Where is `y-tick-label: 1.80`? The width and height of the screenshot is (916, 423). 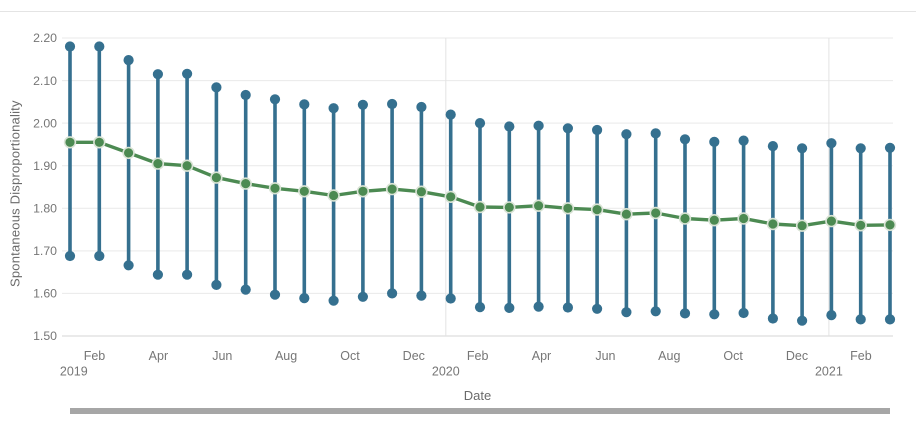 y-tick-label: 1.80 is located at coordinates (45, 209).